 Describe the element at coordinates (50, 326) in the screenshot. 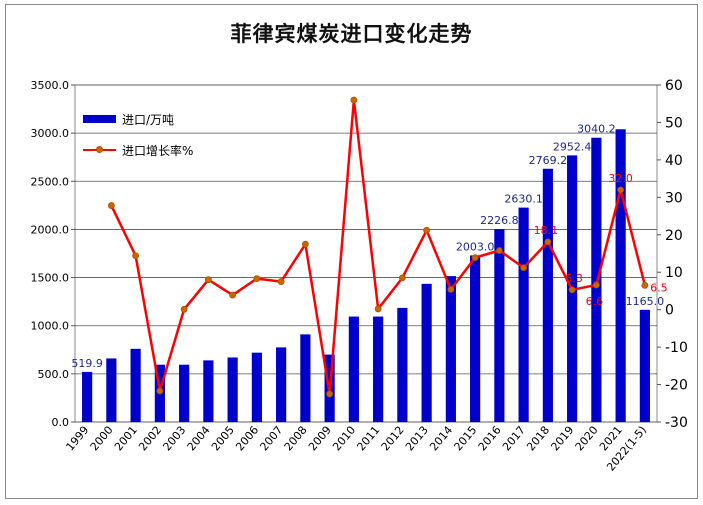

I see `y-left-tick-label: 1000.0` at that location.